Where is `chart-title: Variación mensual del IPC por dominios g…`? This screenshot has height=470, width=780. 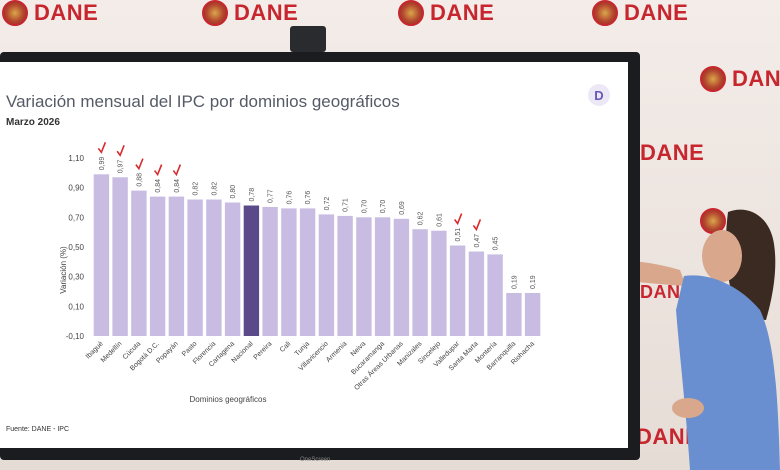
chart-title: Variación mensual del IPC por dominios g… is located at coordinates (203, 101).